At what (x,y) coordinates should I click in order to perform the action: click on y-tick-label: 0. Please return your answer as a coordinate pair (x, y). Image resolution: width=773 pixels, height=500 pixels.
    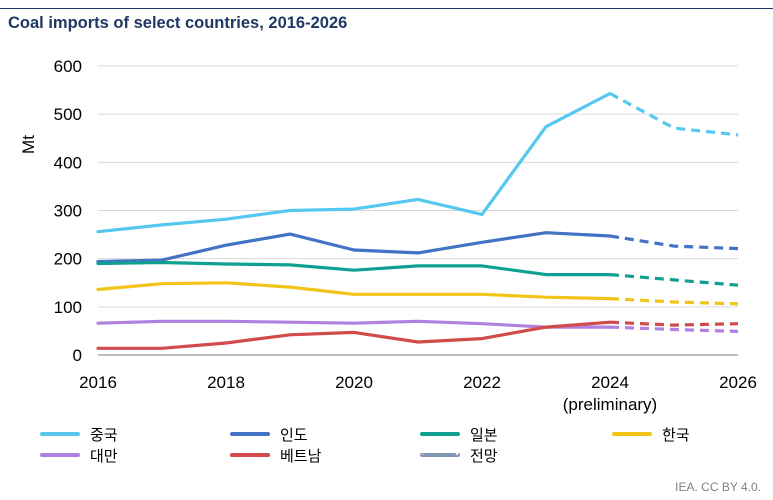
    Looking at the image, I should click on (77, 355).